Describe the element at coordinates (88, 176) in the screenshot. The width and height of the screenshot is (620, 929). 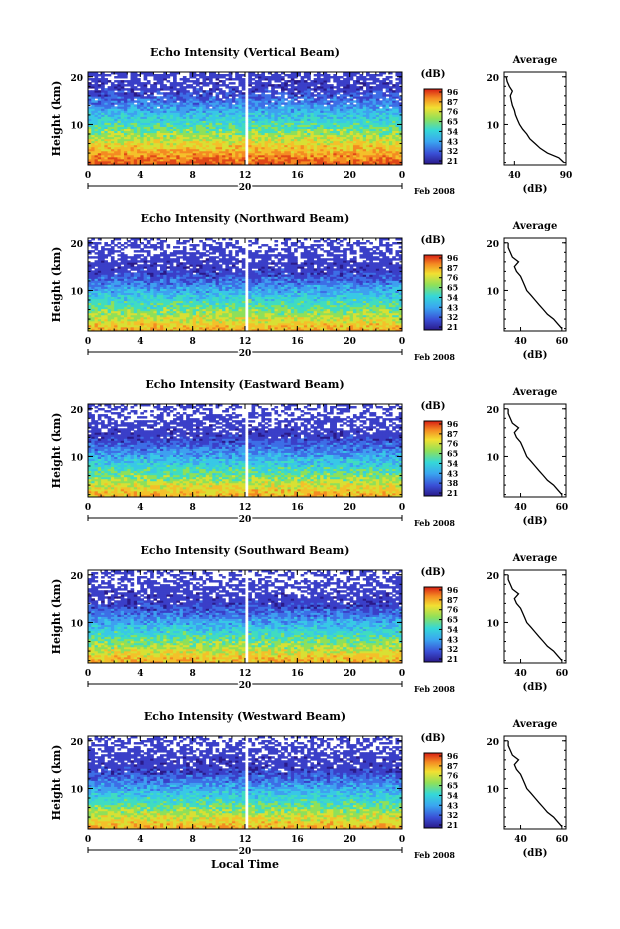
I see `x-tick-label: 0` at that location.